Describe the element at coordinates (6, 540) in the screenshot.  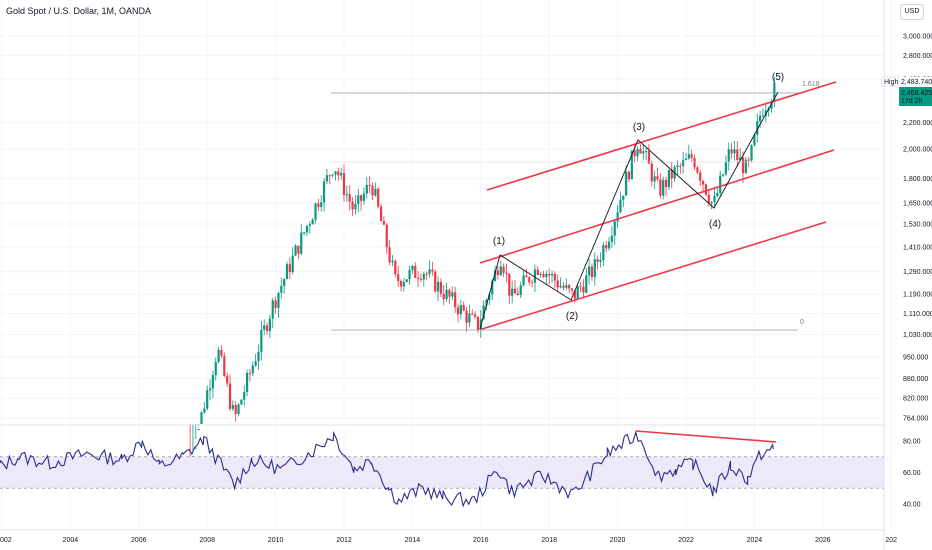
I see `time-tick-label: 002` at that location.